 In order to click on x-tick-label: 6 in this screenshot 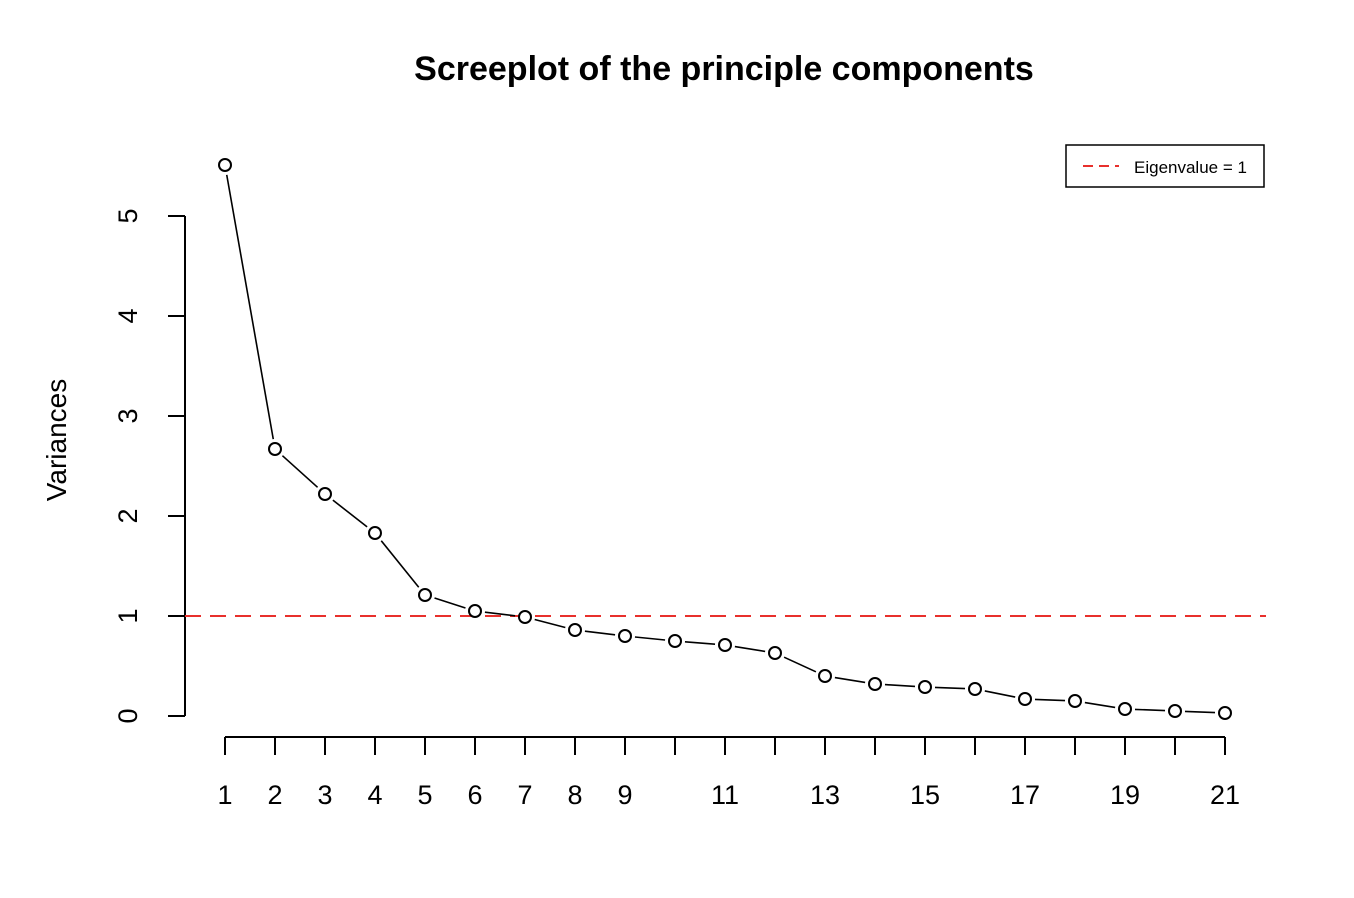, I will do `click(474, 795)`.